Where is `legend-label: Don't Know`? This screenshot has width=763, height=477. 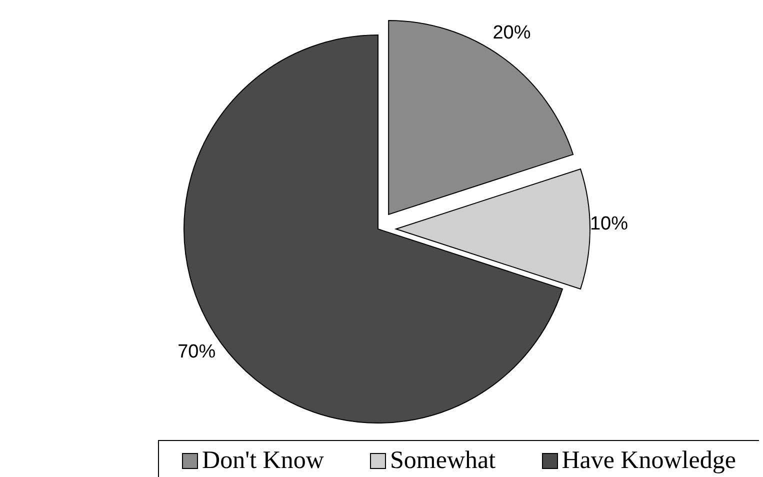
legend-label: Don't Know is located at coordinates (263, 461).